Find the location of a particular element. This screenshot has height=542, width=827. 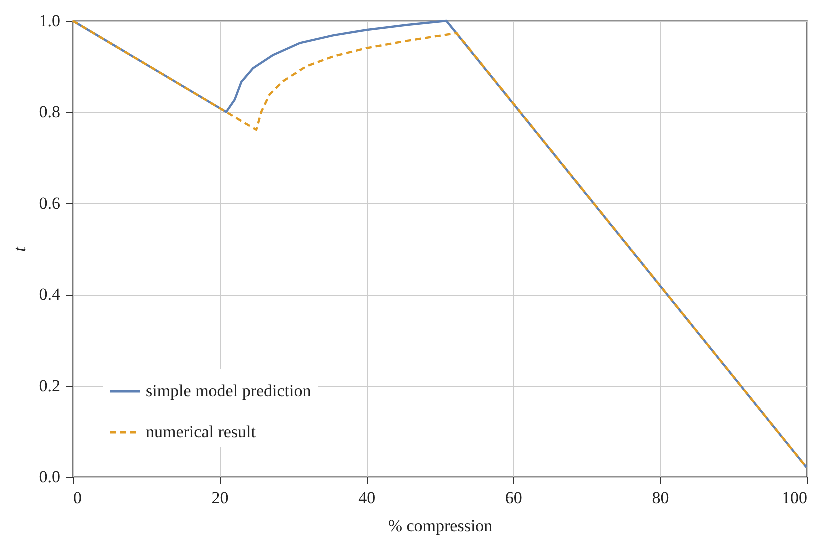

x-tick-label: 80 is located at coordinates (661, 498).